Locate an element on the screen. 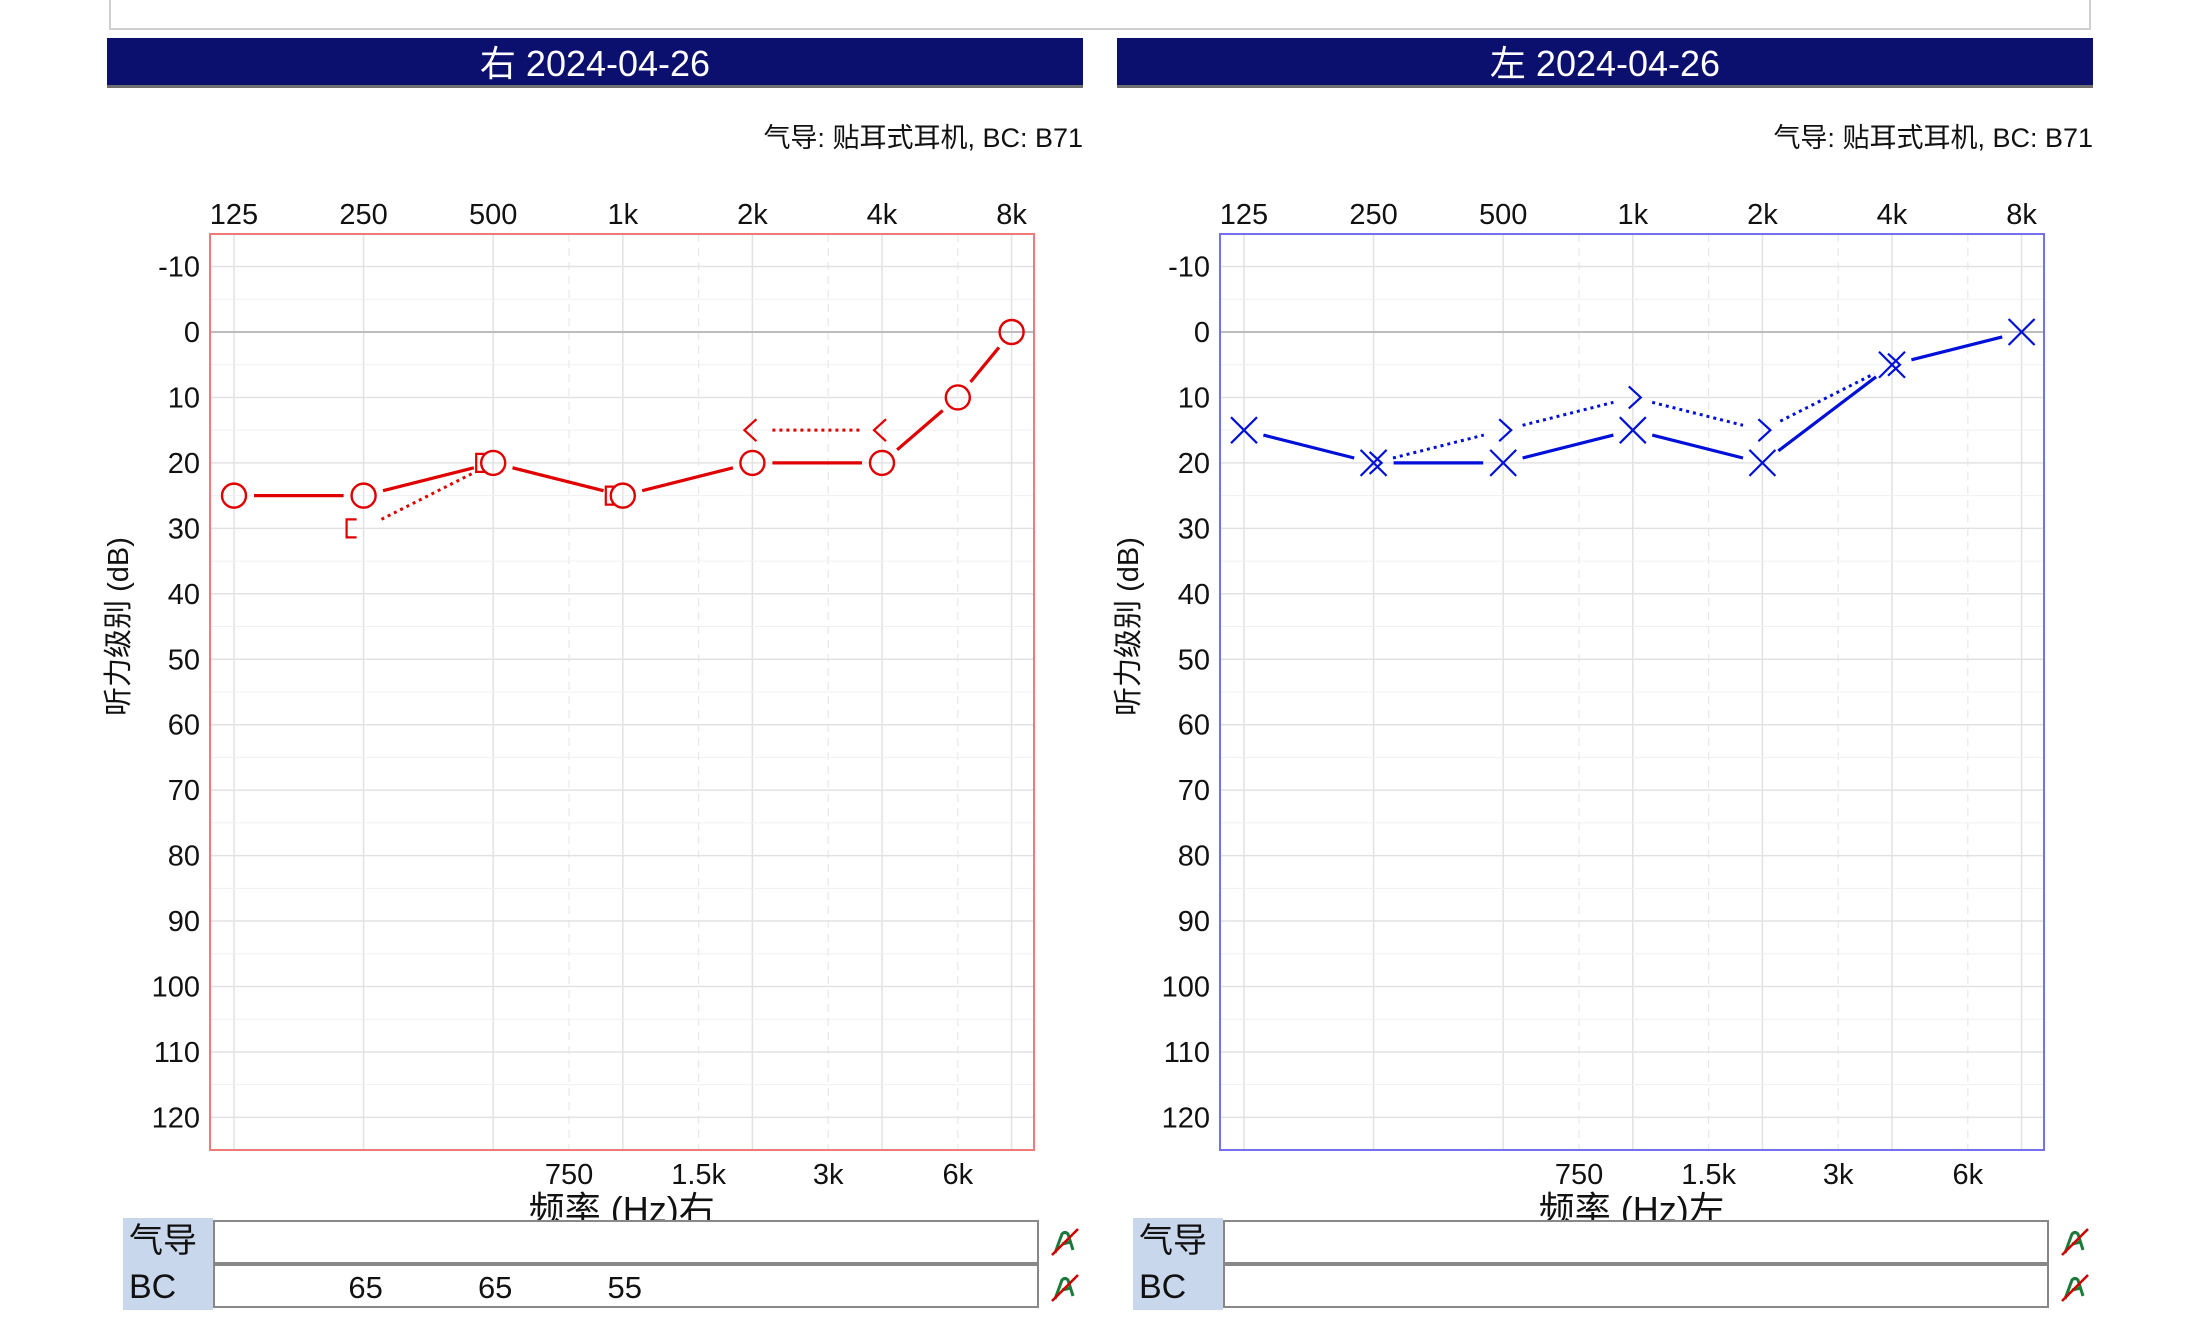 The height and width of the screenshot is (1324, 2192). table-cell: 55 is located at coordinates (625, 1287).